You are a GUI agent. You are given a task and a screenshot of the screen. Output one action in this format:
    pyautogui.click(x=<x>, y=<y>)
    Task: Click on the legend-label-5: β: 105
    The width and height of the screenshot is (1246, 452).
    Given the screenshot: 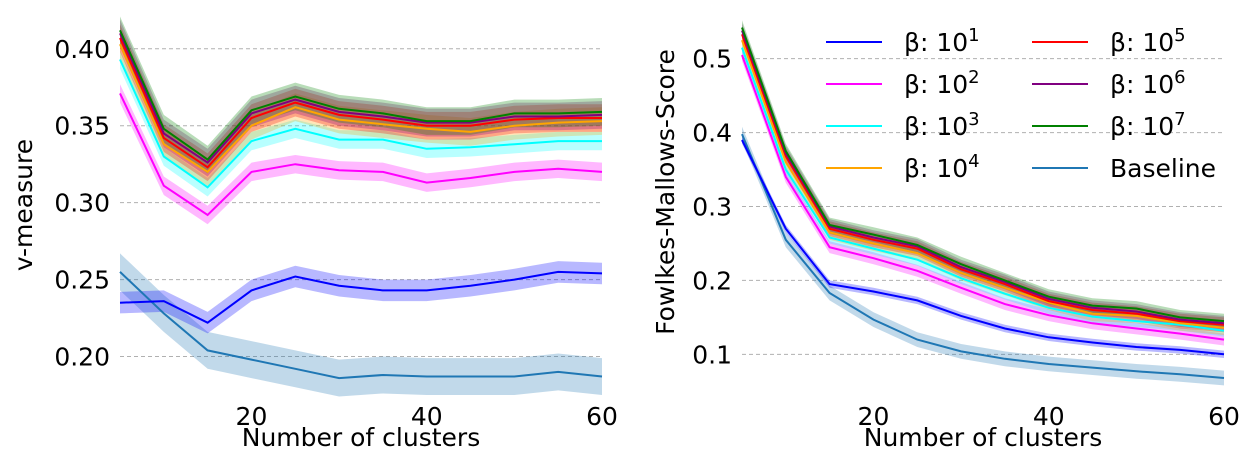 What is the action you would take?
    pyautogui.click(x=1148, y=41)
    